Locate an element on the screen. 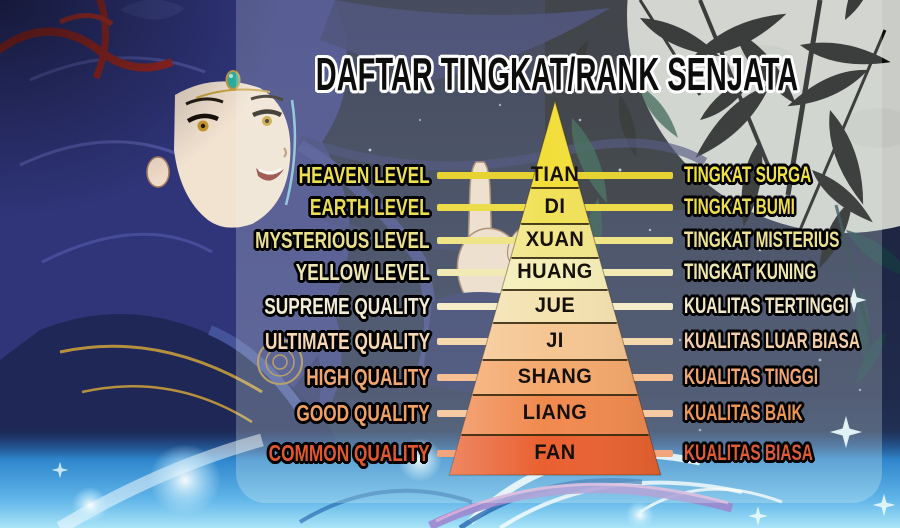 The width and height of the screenshot is (900, 528). indonesian-level-label: KUALITAS TERTINGGI is located at coordinates (766, 305).